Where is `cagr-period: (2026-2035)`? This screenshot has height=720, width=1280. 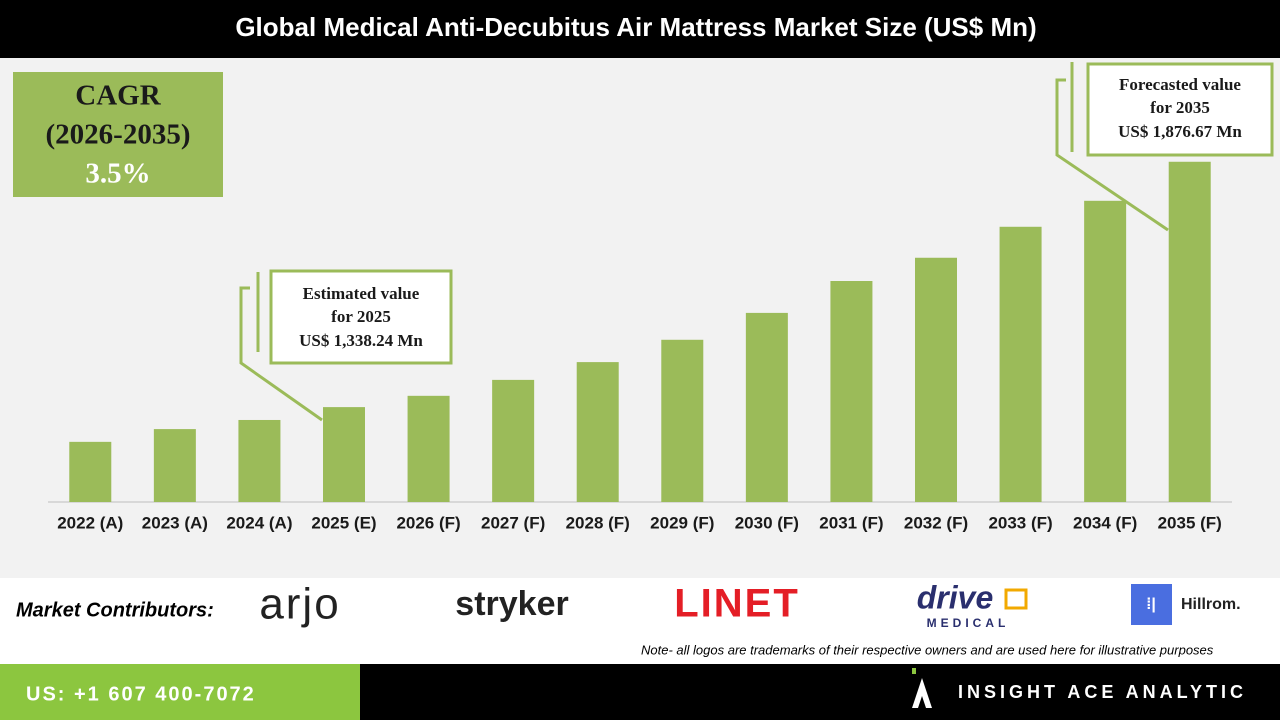
cagr-period: (2026-2035) is located at coordinates (118, 135).